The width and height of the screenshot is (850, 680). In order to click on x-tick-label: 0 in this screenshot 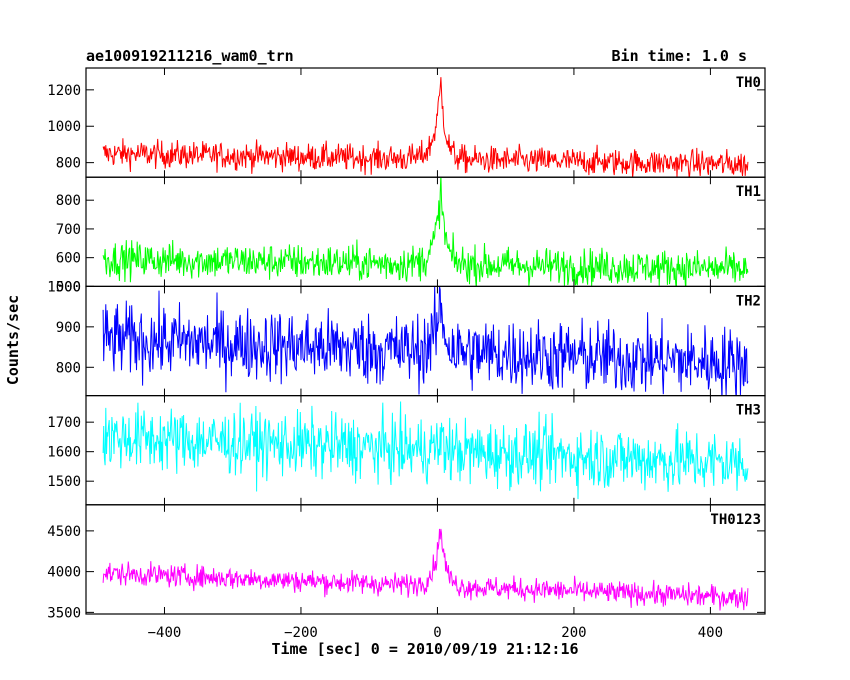, I will do `click(437, 633)`.